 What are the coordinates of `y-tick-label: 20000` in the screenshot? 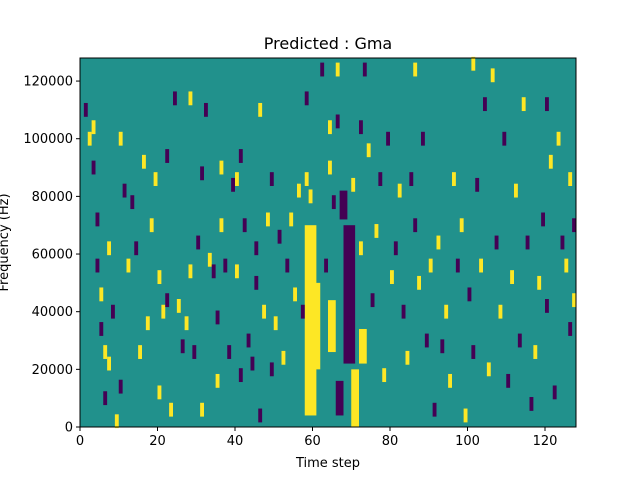 It's located at (52, 370).